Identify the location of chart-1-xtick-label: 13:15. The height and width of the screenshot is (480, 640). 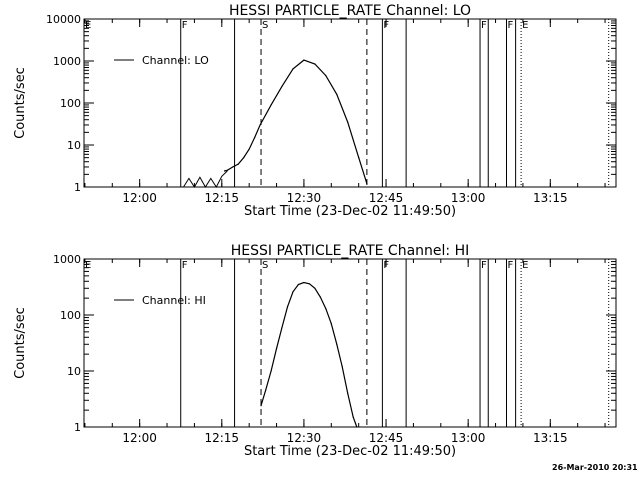
(550, 438).